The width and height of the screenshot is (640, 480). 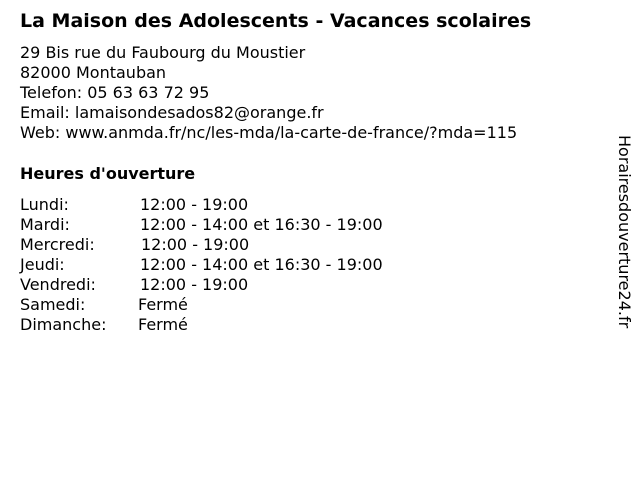 I want to click on hours-row-friday: Vendredi: 12:00 - 19:00, so click(x=134, y=285).